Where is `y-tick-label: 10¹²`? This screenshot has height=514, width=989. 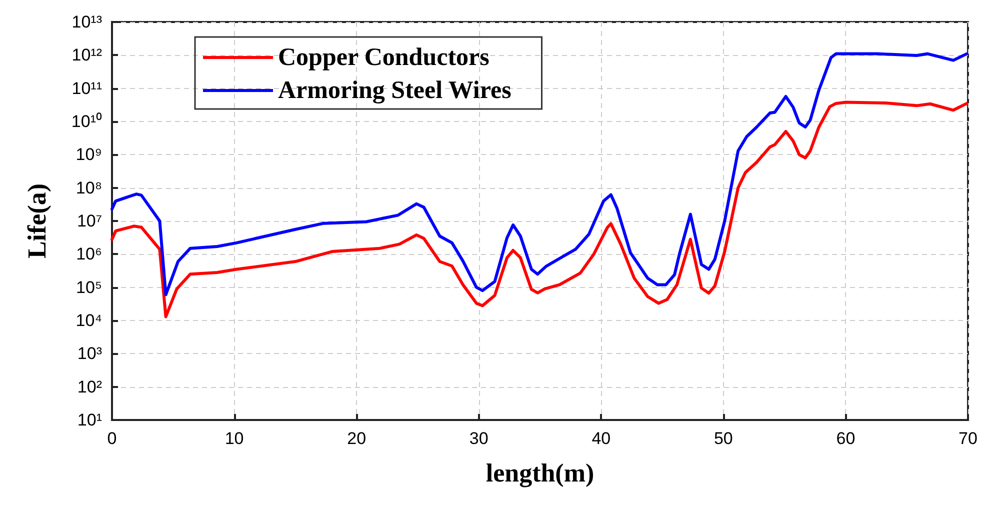 y-tick-label: 10¹² is located at coordinates (87, 55).